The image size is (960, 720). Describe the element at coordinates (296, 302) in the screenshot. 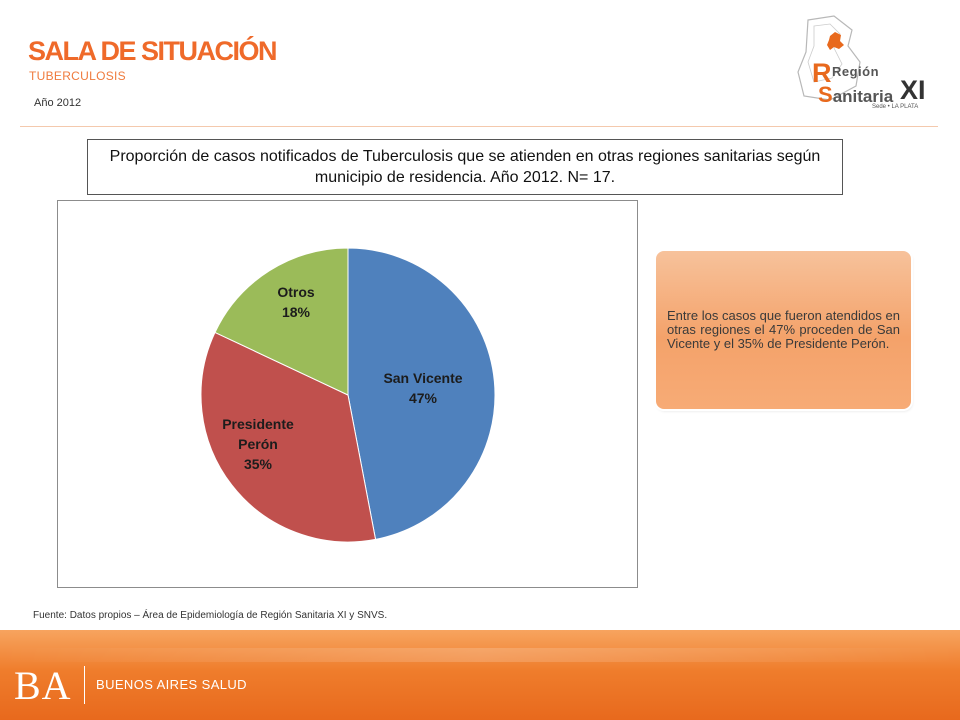

I see `pie-label-otros: Otros 18%` at that location.